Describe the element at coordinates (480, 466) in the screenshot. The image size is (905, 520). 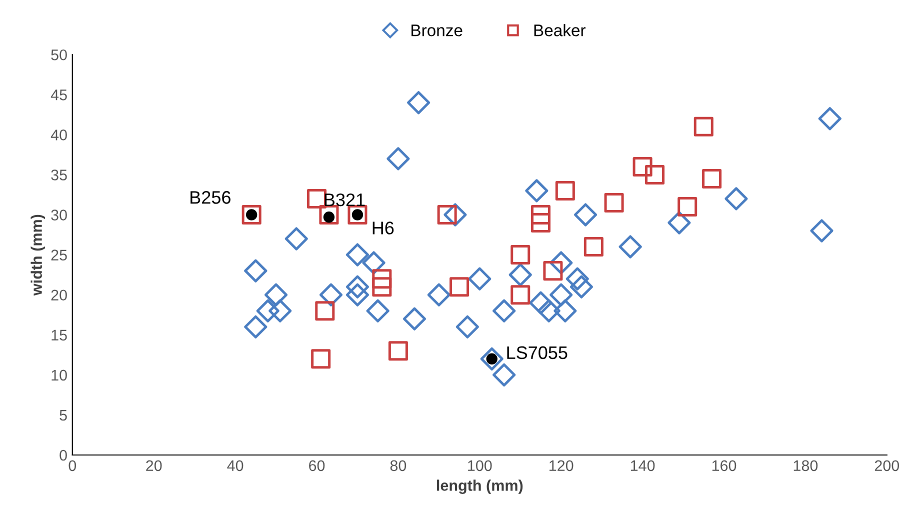
I see `x-tick-label: 100` at that location.